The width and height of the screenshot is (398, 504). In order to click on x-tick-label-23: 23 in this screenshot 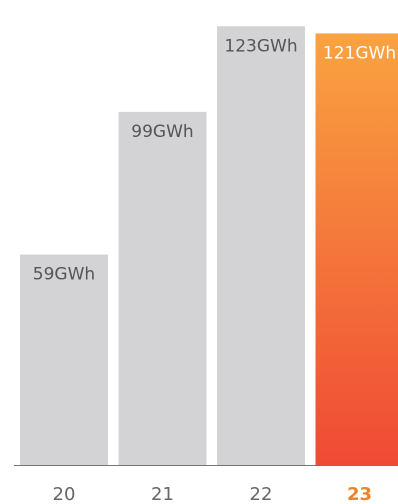, I will do `click(359, 494)`.